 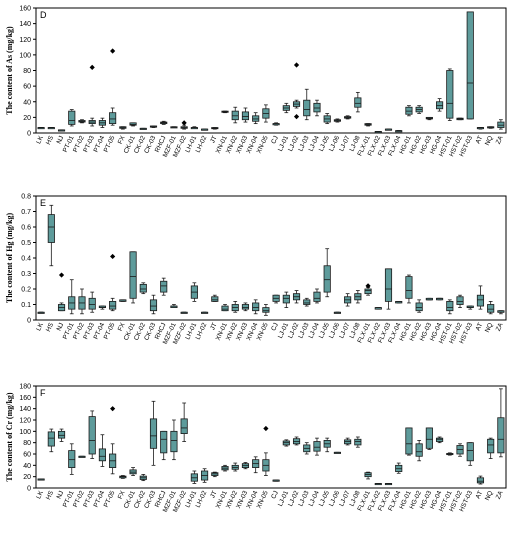 What do you see at coordinates (215, 128) in the screenshot?
I see `box-JT` at bounding box center [215, 128].